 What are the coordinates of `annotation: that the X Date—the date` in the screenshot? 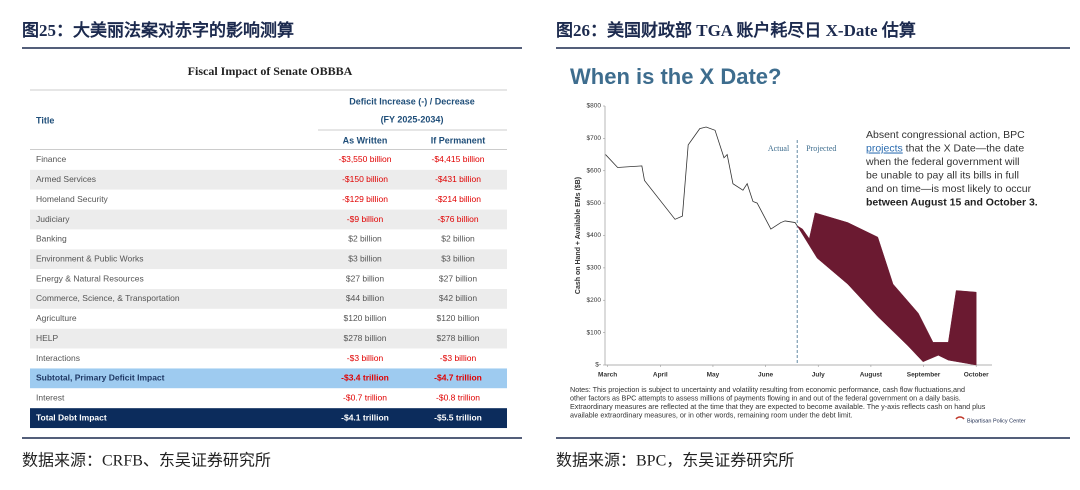 It's located at (964, 148).